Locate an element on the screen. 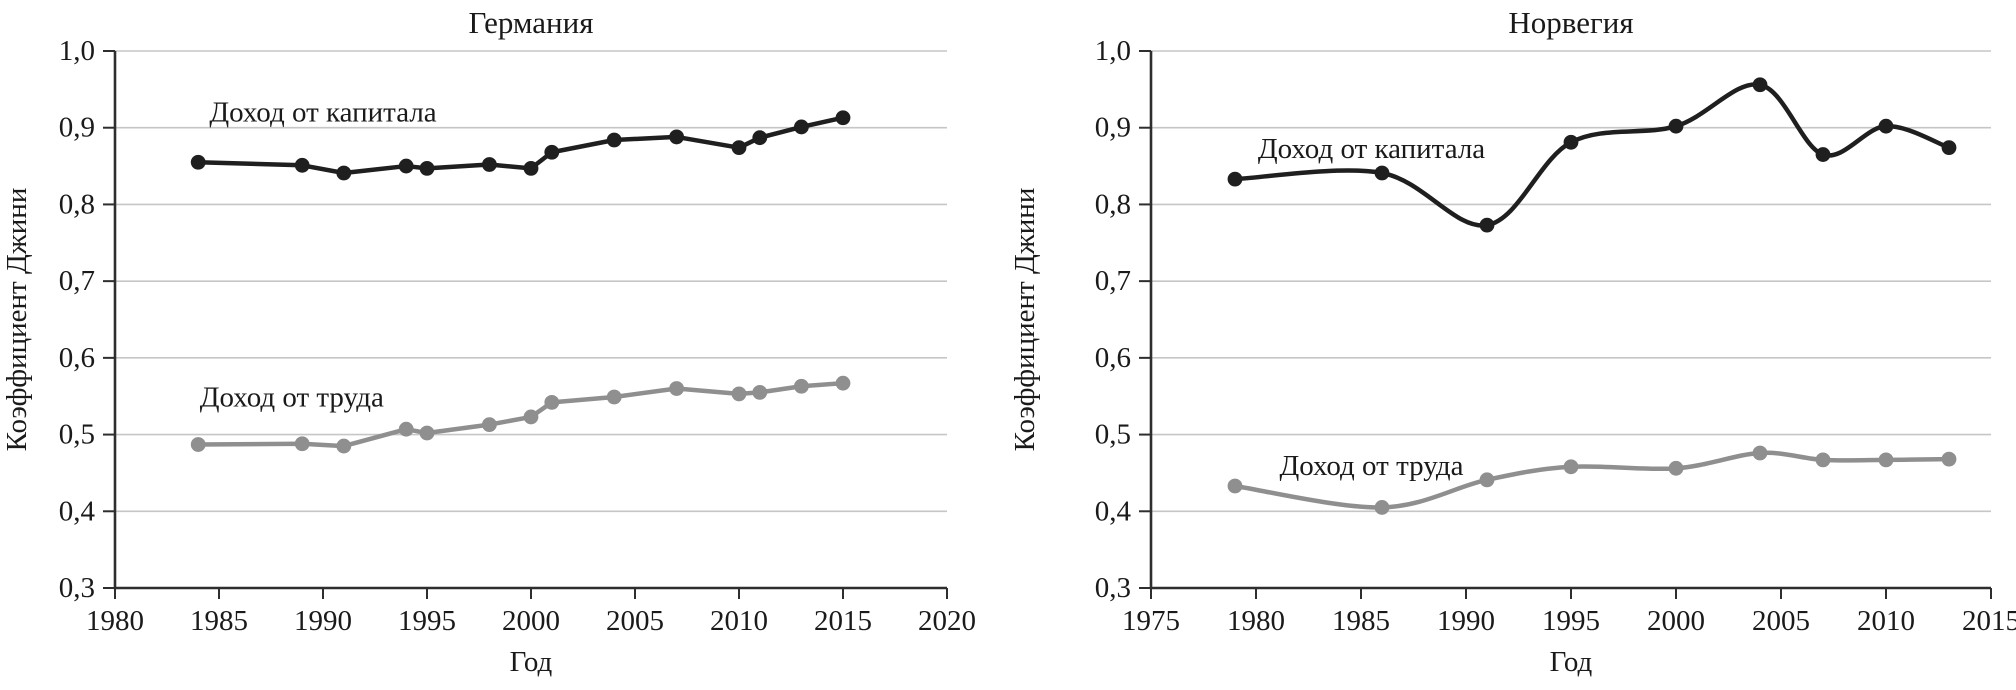 This screenshot has width=2016, height=690. chart-title: Норвегия is located at coordinates (1570, 22).